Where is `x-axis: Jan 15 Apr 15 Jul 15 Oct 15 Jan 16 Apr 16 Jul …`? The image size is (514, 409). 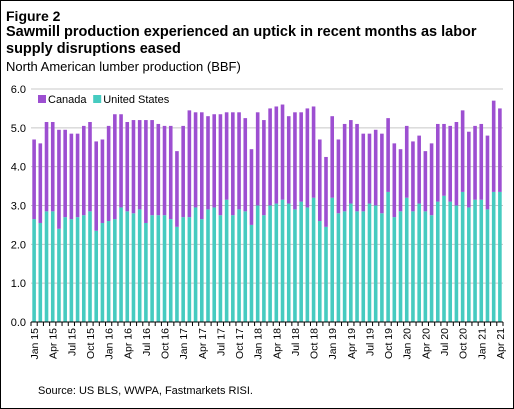
x-axis: Jan 15 Apr 15 Jul 15 Oct 15 Jan 16 Apr 16 Jul … is located at coordinates (268, 340).